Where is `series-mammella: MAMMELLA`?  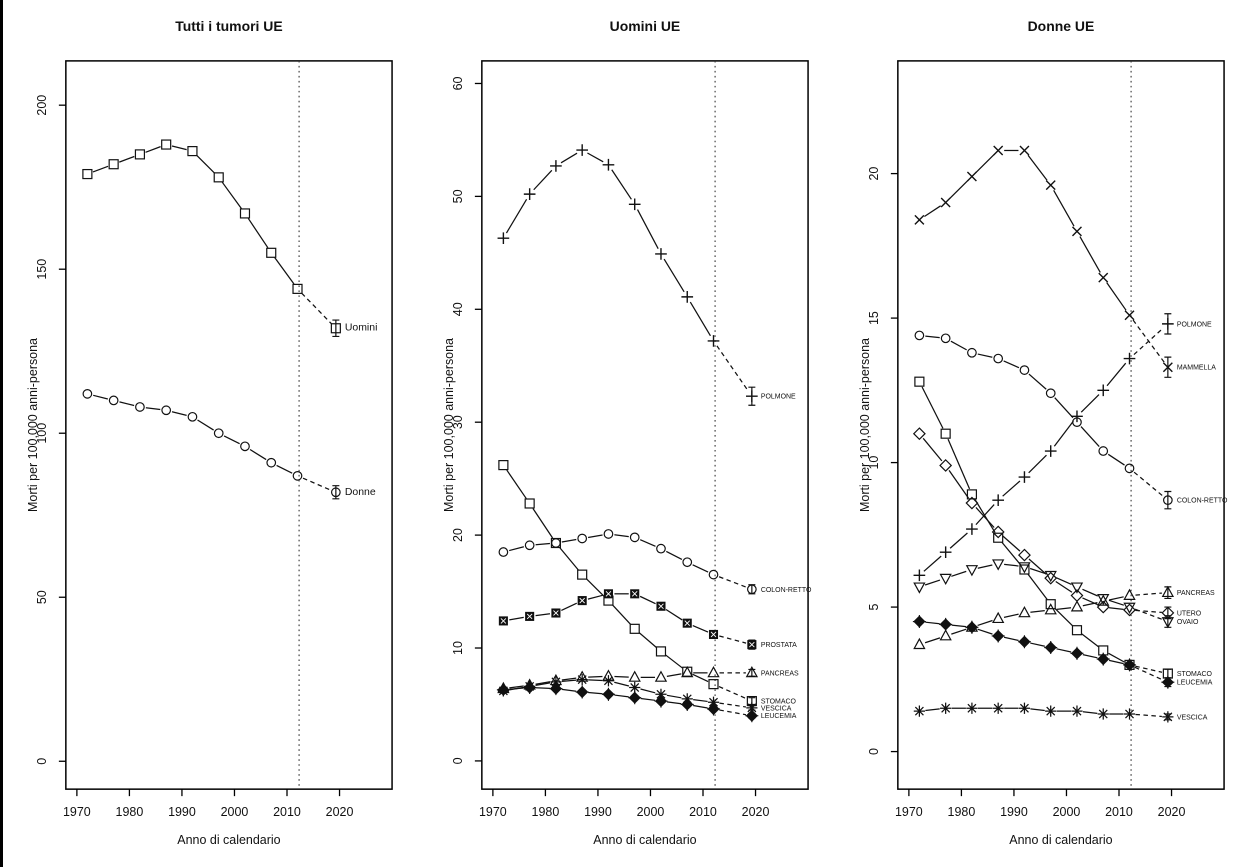 series-mammella: MAMMELLA is located at coordinates (1065, 261).